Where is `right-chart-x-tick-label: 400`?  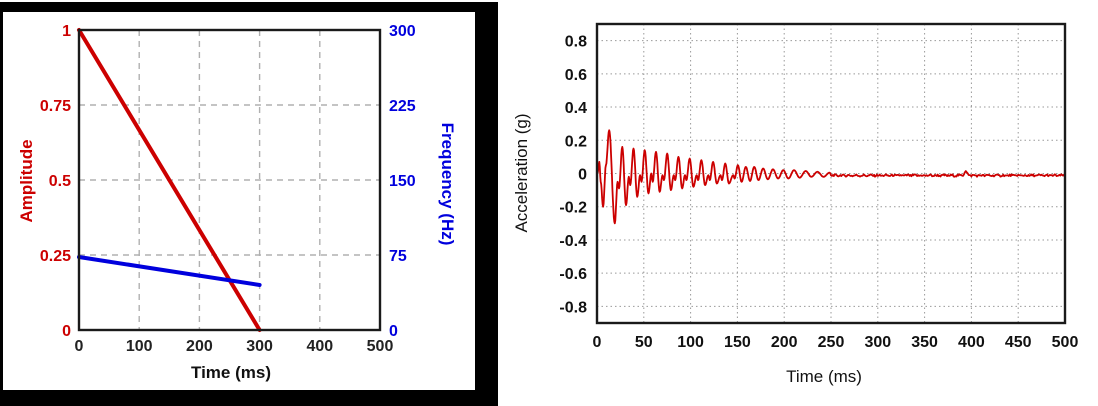 right-chart-x-tick-label: 400 is located at coordinates (971, 342).